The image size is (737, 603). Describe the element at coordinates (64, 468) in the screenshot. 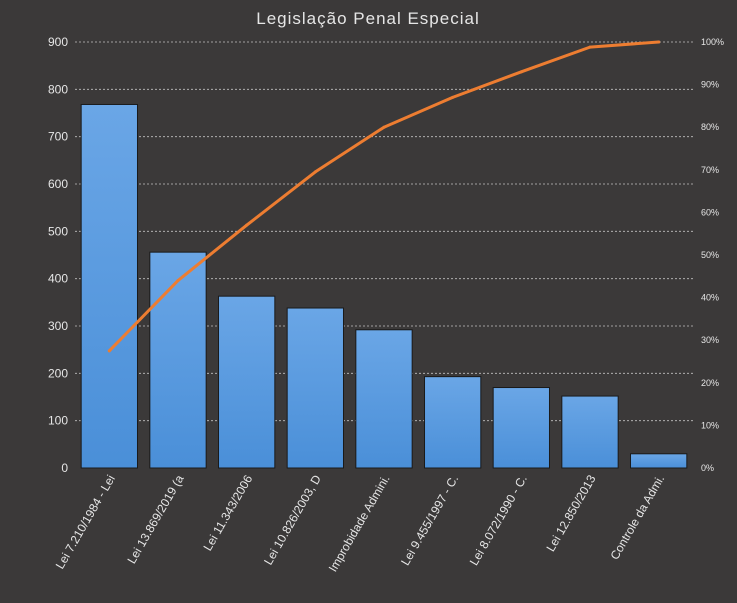

I see `y-tick-label: 0` at that location.